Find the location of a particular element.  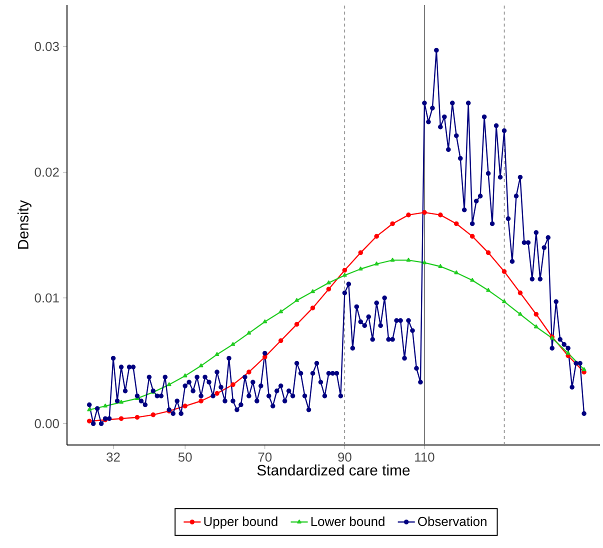

x-tick-label: 50 is located at coordinates (185, 457).